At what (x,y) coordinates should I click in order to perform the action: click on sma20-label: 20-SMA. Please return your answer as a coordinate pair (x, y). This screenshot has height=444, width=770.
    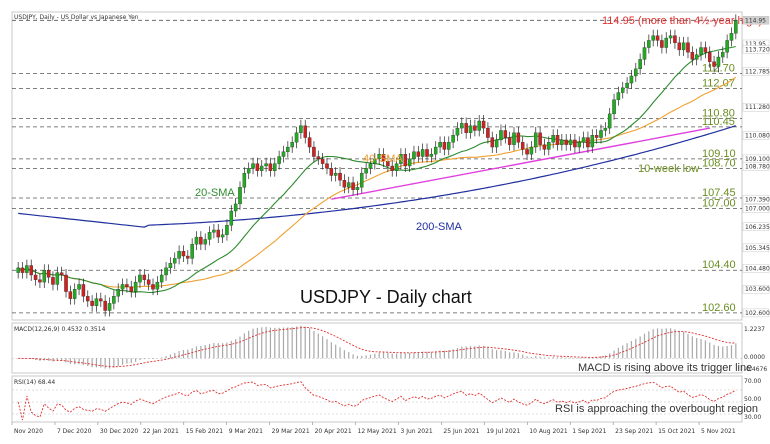
    Looking at the image, I should click on (215, 193).